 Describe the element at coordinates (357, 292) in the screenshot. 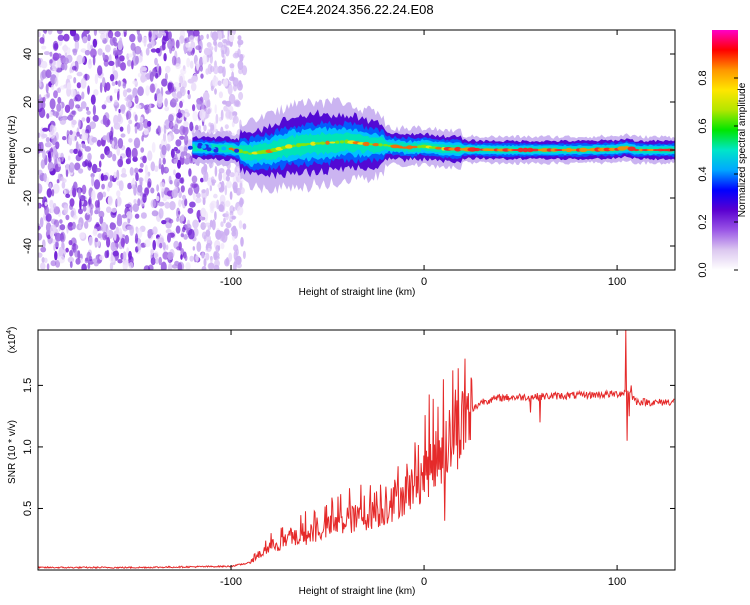

I see `spectrogram-x-label: Height of straight line (km)` at that location.